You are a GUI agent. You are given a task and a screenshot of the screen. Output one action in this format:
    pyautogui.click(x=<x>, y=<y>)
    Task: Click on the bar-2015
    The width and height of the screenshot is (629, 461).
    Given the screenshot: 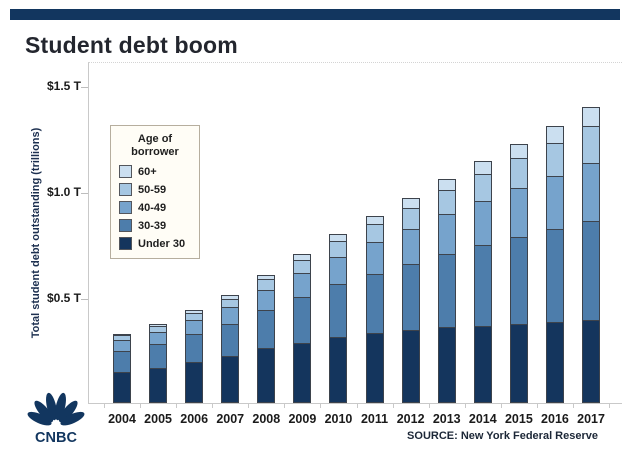 What is the action you would take?
    pyautogui.click(x=518, y=273)
    